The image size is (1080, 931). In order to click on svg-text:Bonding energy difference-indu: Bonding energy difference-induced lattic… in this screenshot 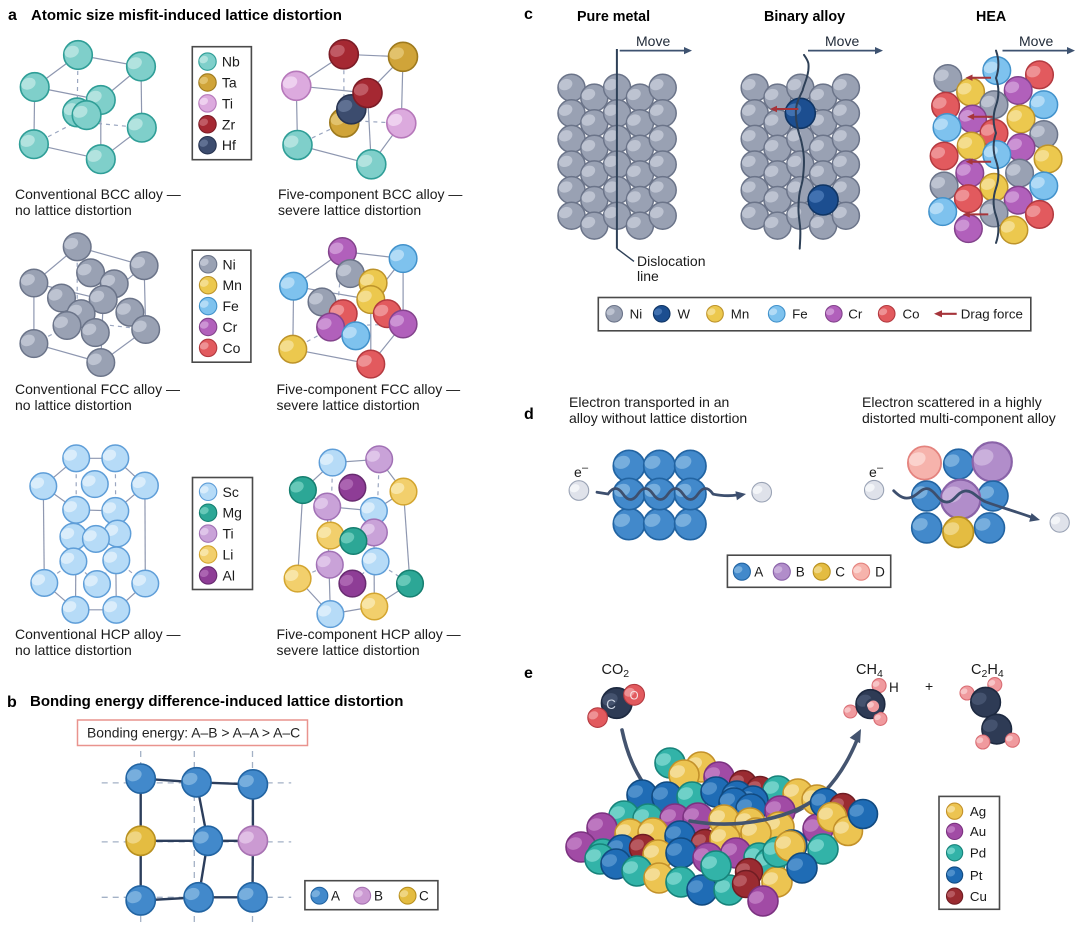, I will do `click(216, 701)`.